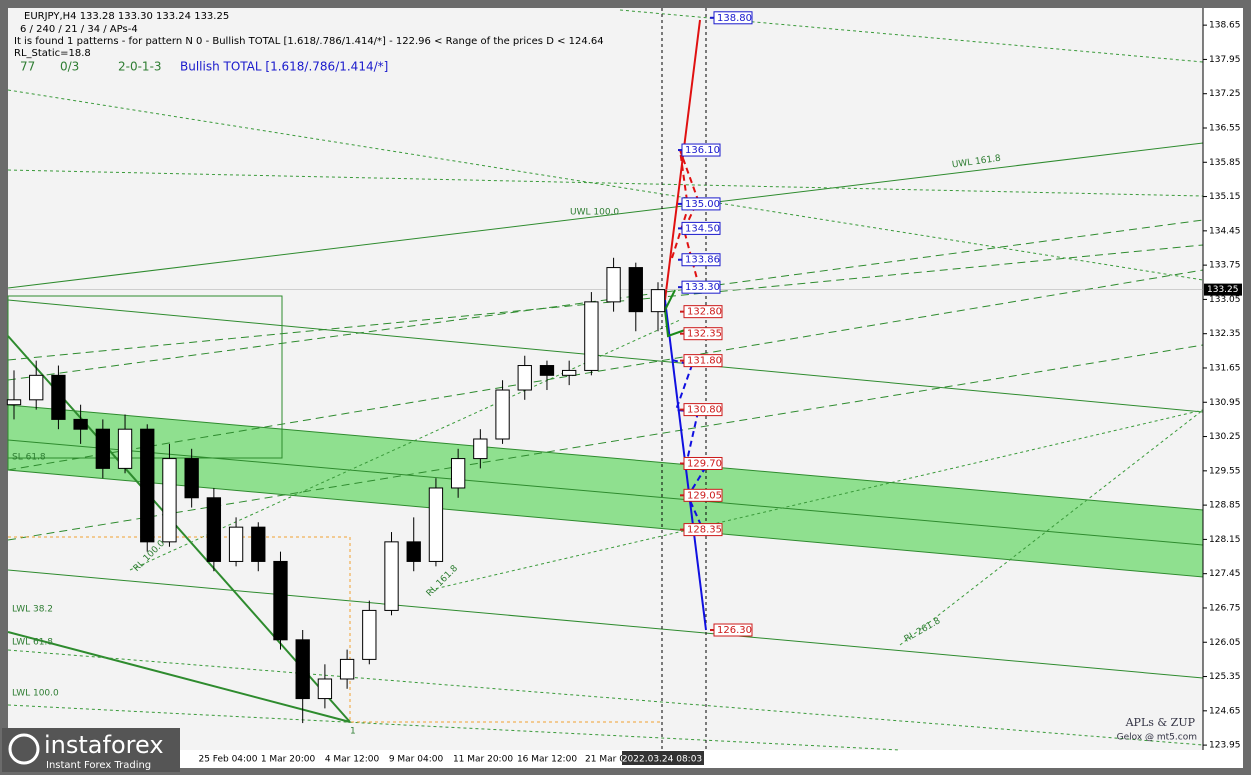 The width and height of the screenshot is (1251, 775). What do you see at coordinates (1225, 471) in the screenshot?
I see `y-tick-label: 129.55` at bounding box center [1225, 471].